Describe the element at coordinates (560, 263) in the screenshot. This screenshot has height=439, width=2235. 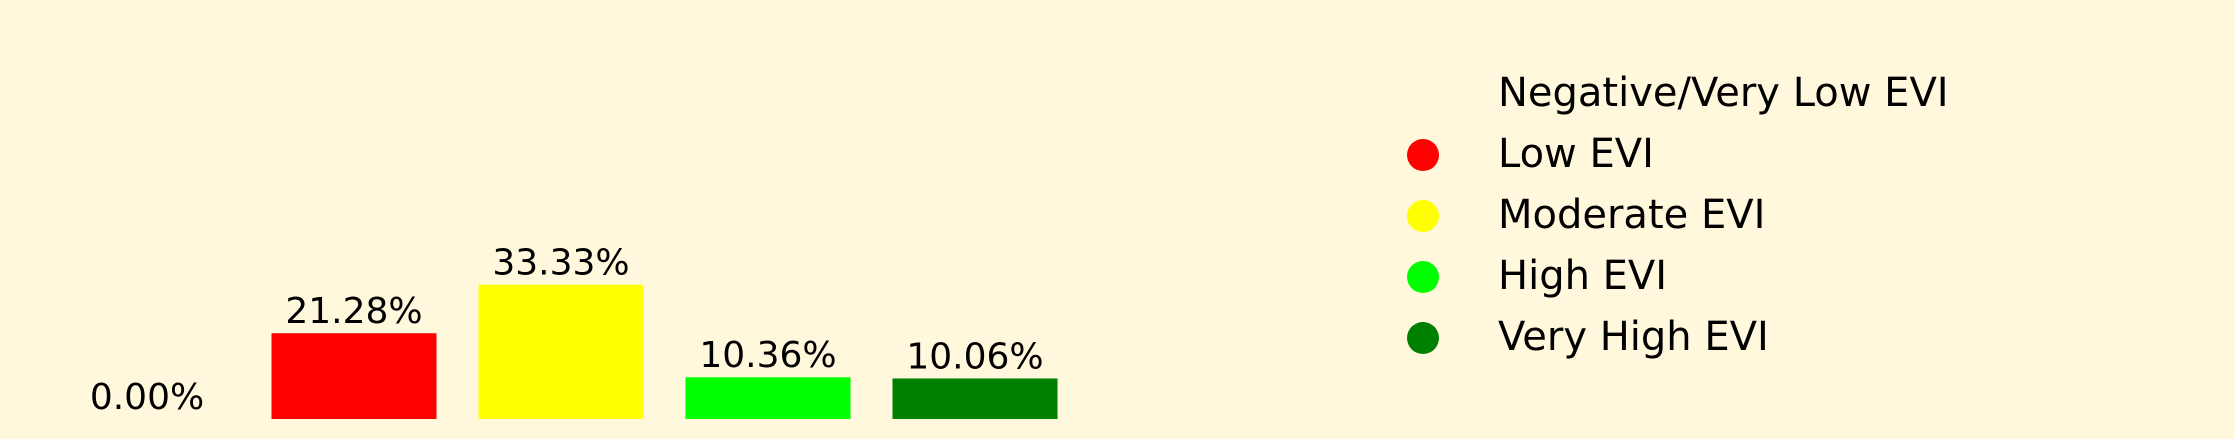
I see `value-label-3: 33.33%` at that location.